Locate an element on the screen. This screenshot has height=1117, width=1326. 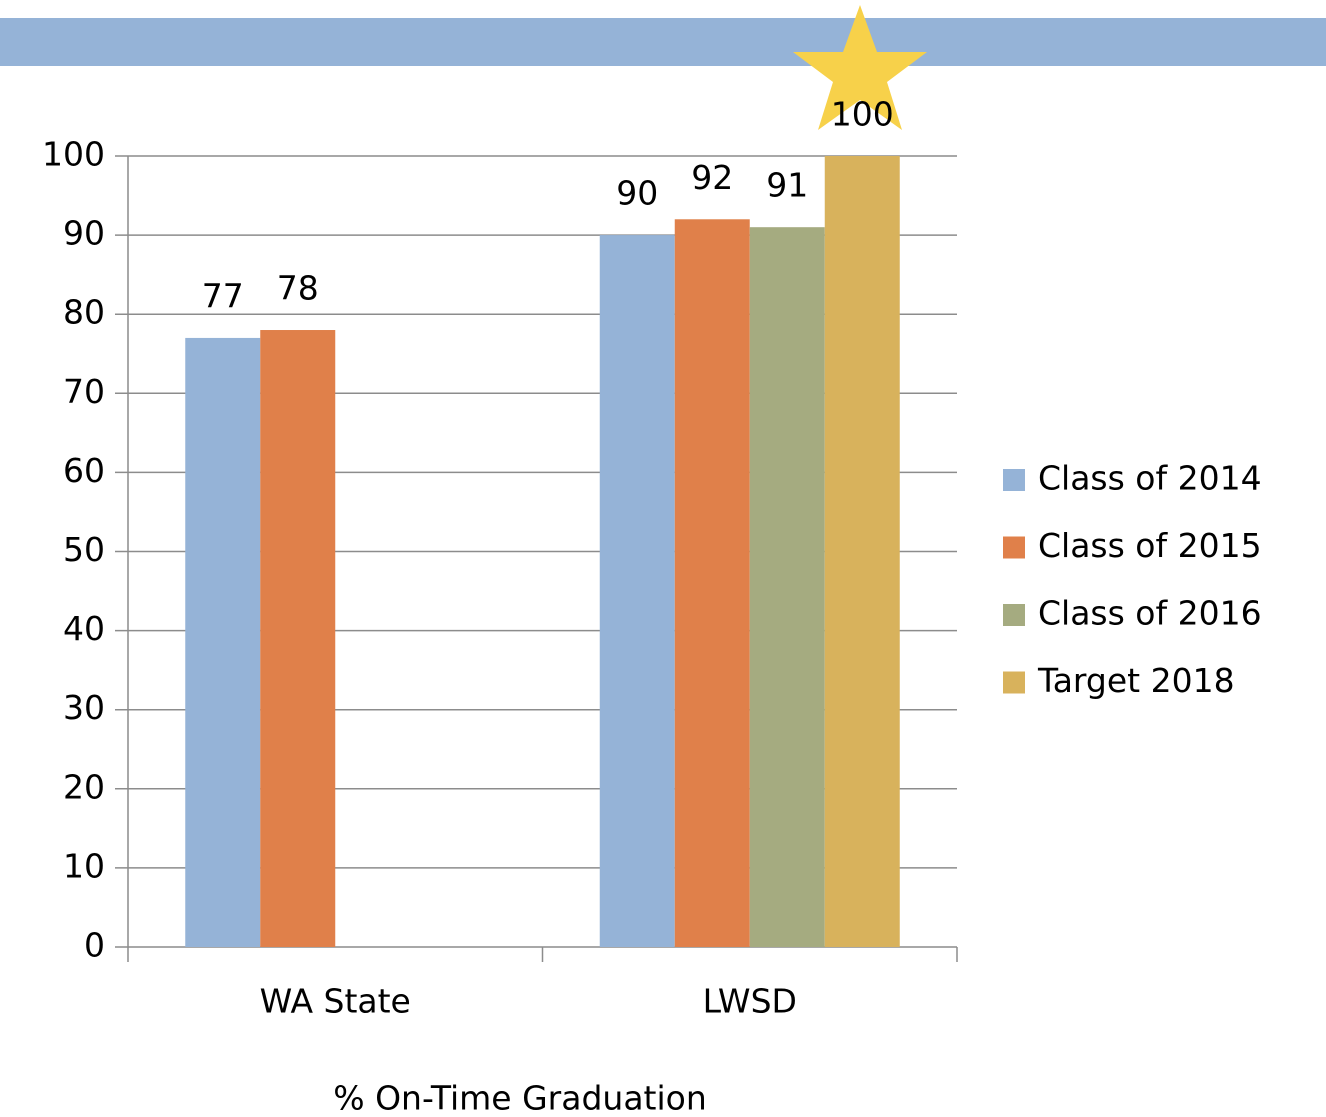
x-tick-label: LWSD is located at coordinates (750, 1001).